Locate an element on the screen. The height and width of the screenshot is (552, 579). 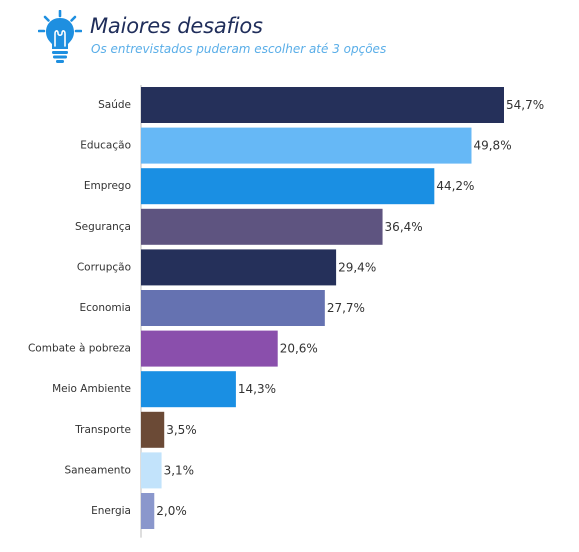
value-label: 29,4% is located at coordinates (357, 267).